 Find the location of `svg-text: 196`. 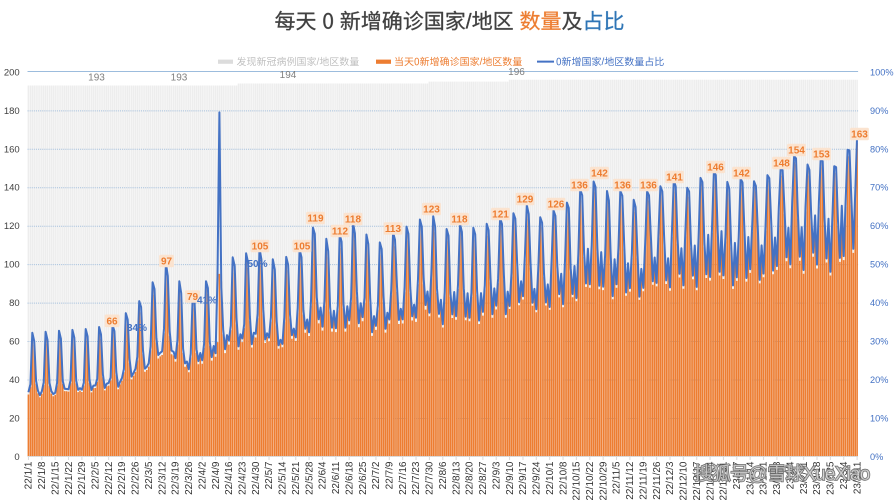

svg-text: 196 is located at coordinates (516, 72).